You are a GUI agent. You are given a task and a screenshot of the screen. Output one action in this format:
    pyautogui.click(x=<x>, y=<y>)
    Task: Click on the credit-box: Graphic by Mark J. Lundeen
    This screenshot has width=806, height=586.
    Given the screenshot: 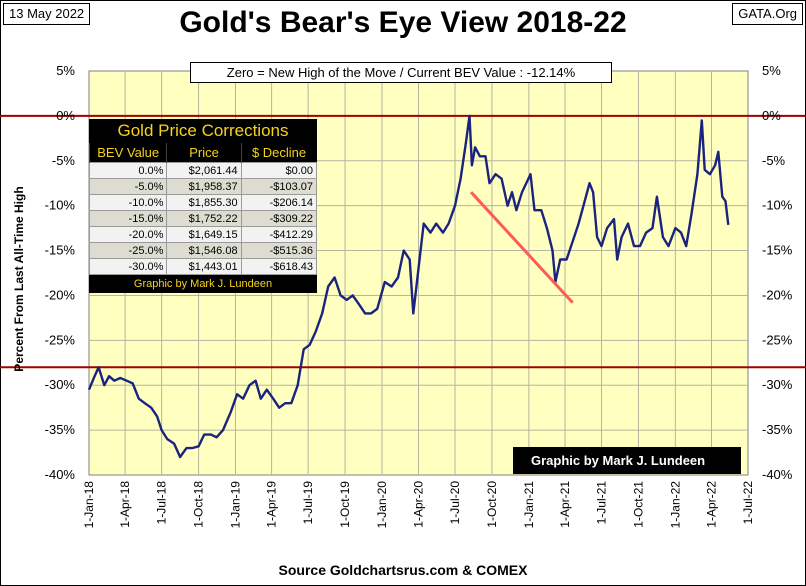 What is the action you would take?
    pyautogui.click(x=627, y=460)
    